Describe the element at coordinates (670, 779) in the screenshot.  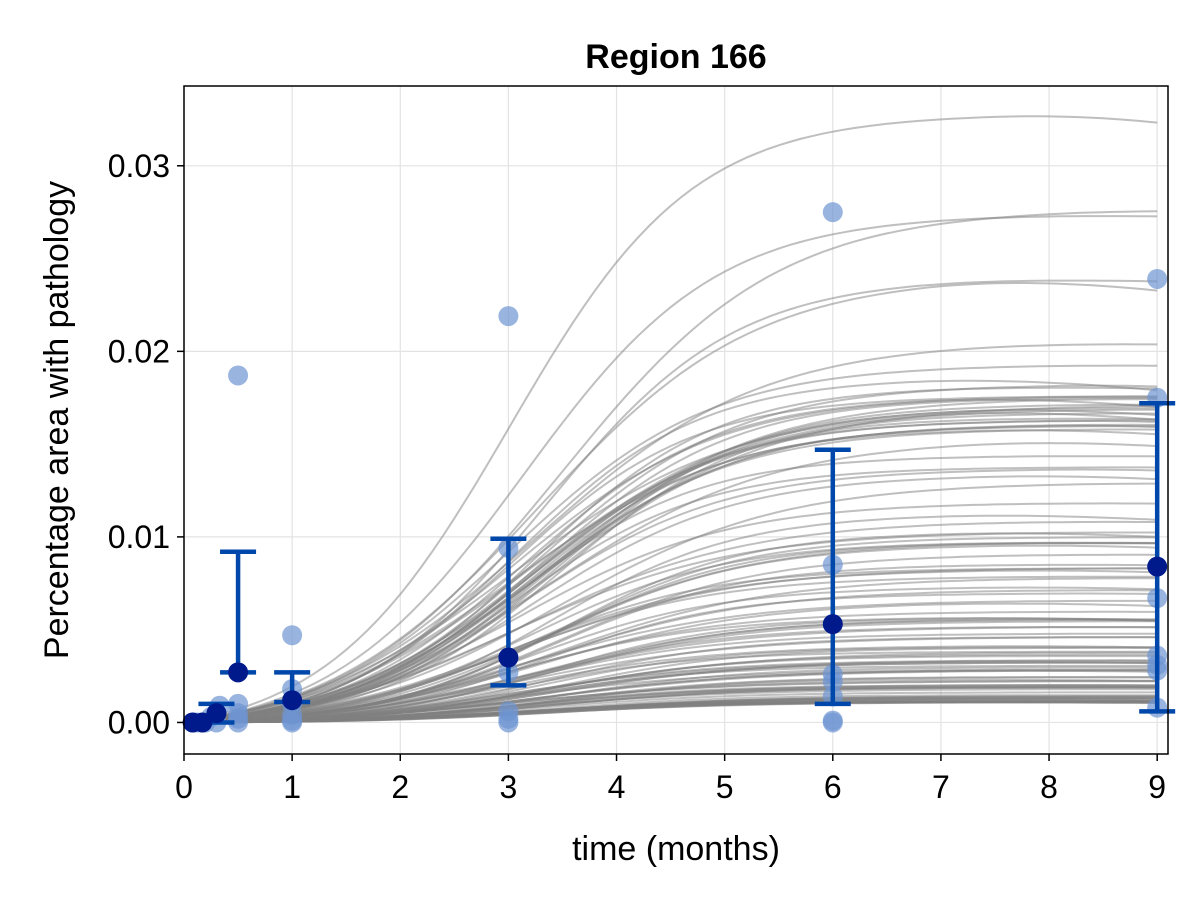
I see `x-axis-ticks: 0 1 2 3 4 5 6 7 8 9` at that location.